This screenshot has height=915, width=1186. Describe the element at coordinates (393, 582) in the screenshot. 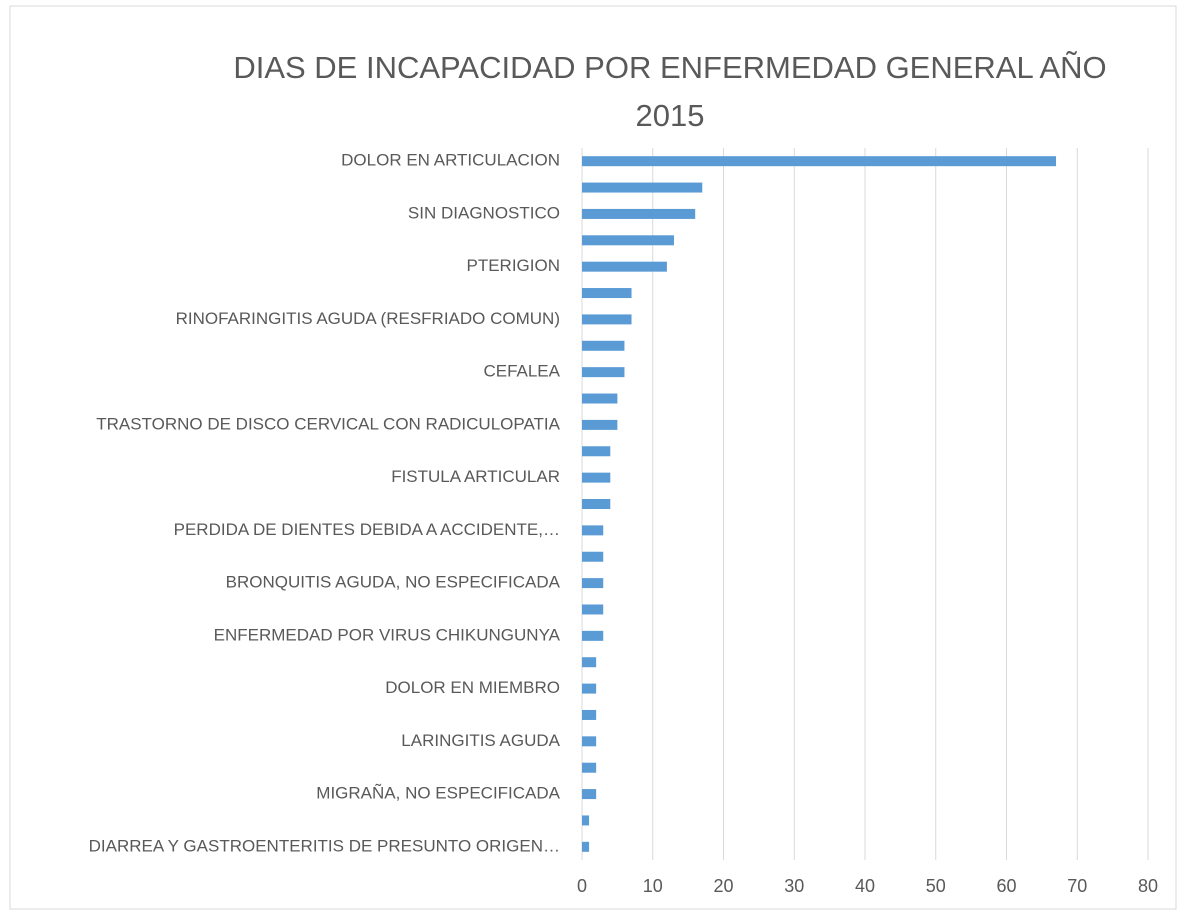

I see `y-tick-label: BRONQUITIS AGUDA, NO ESPECIFICADA` at that location.